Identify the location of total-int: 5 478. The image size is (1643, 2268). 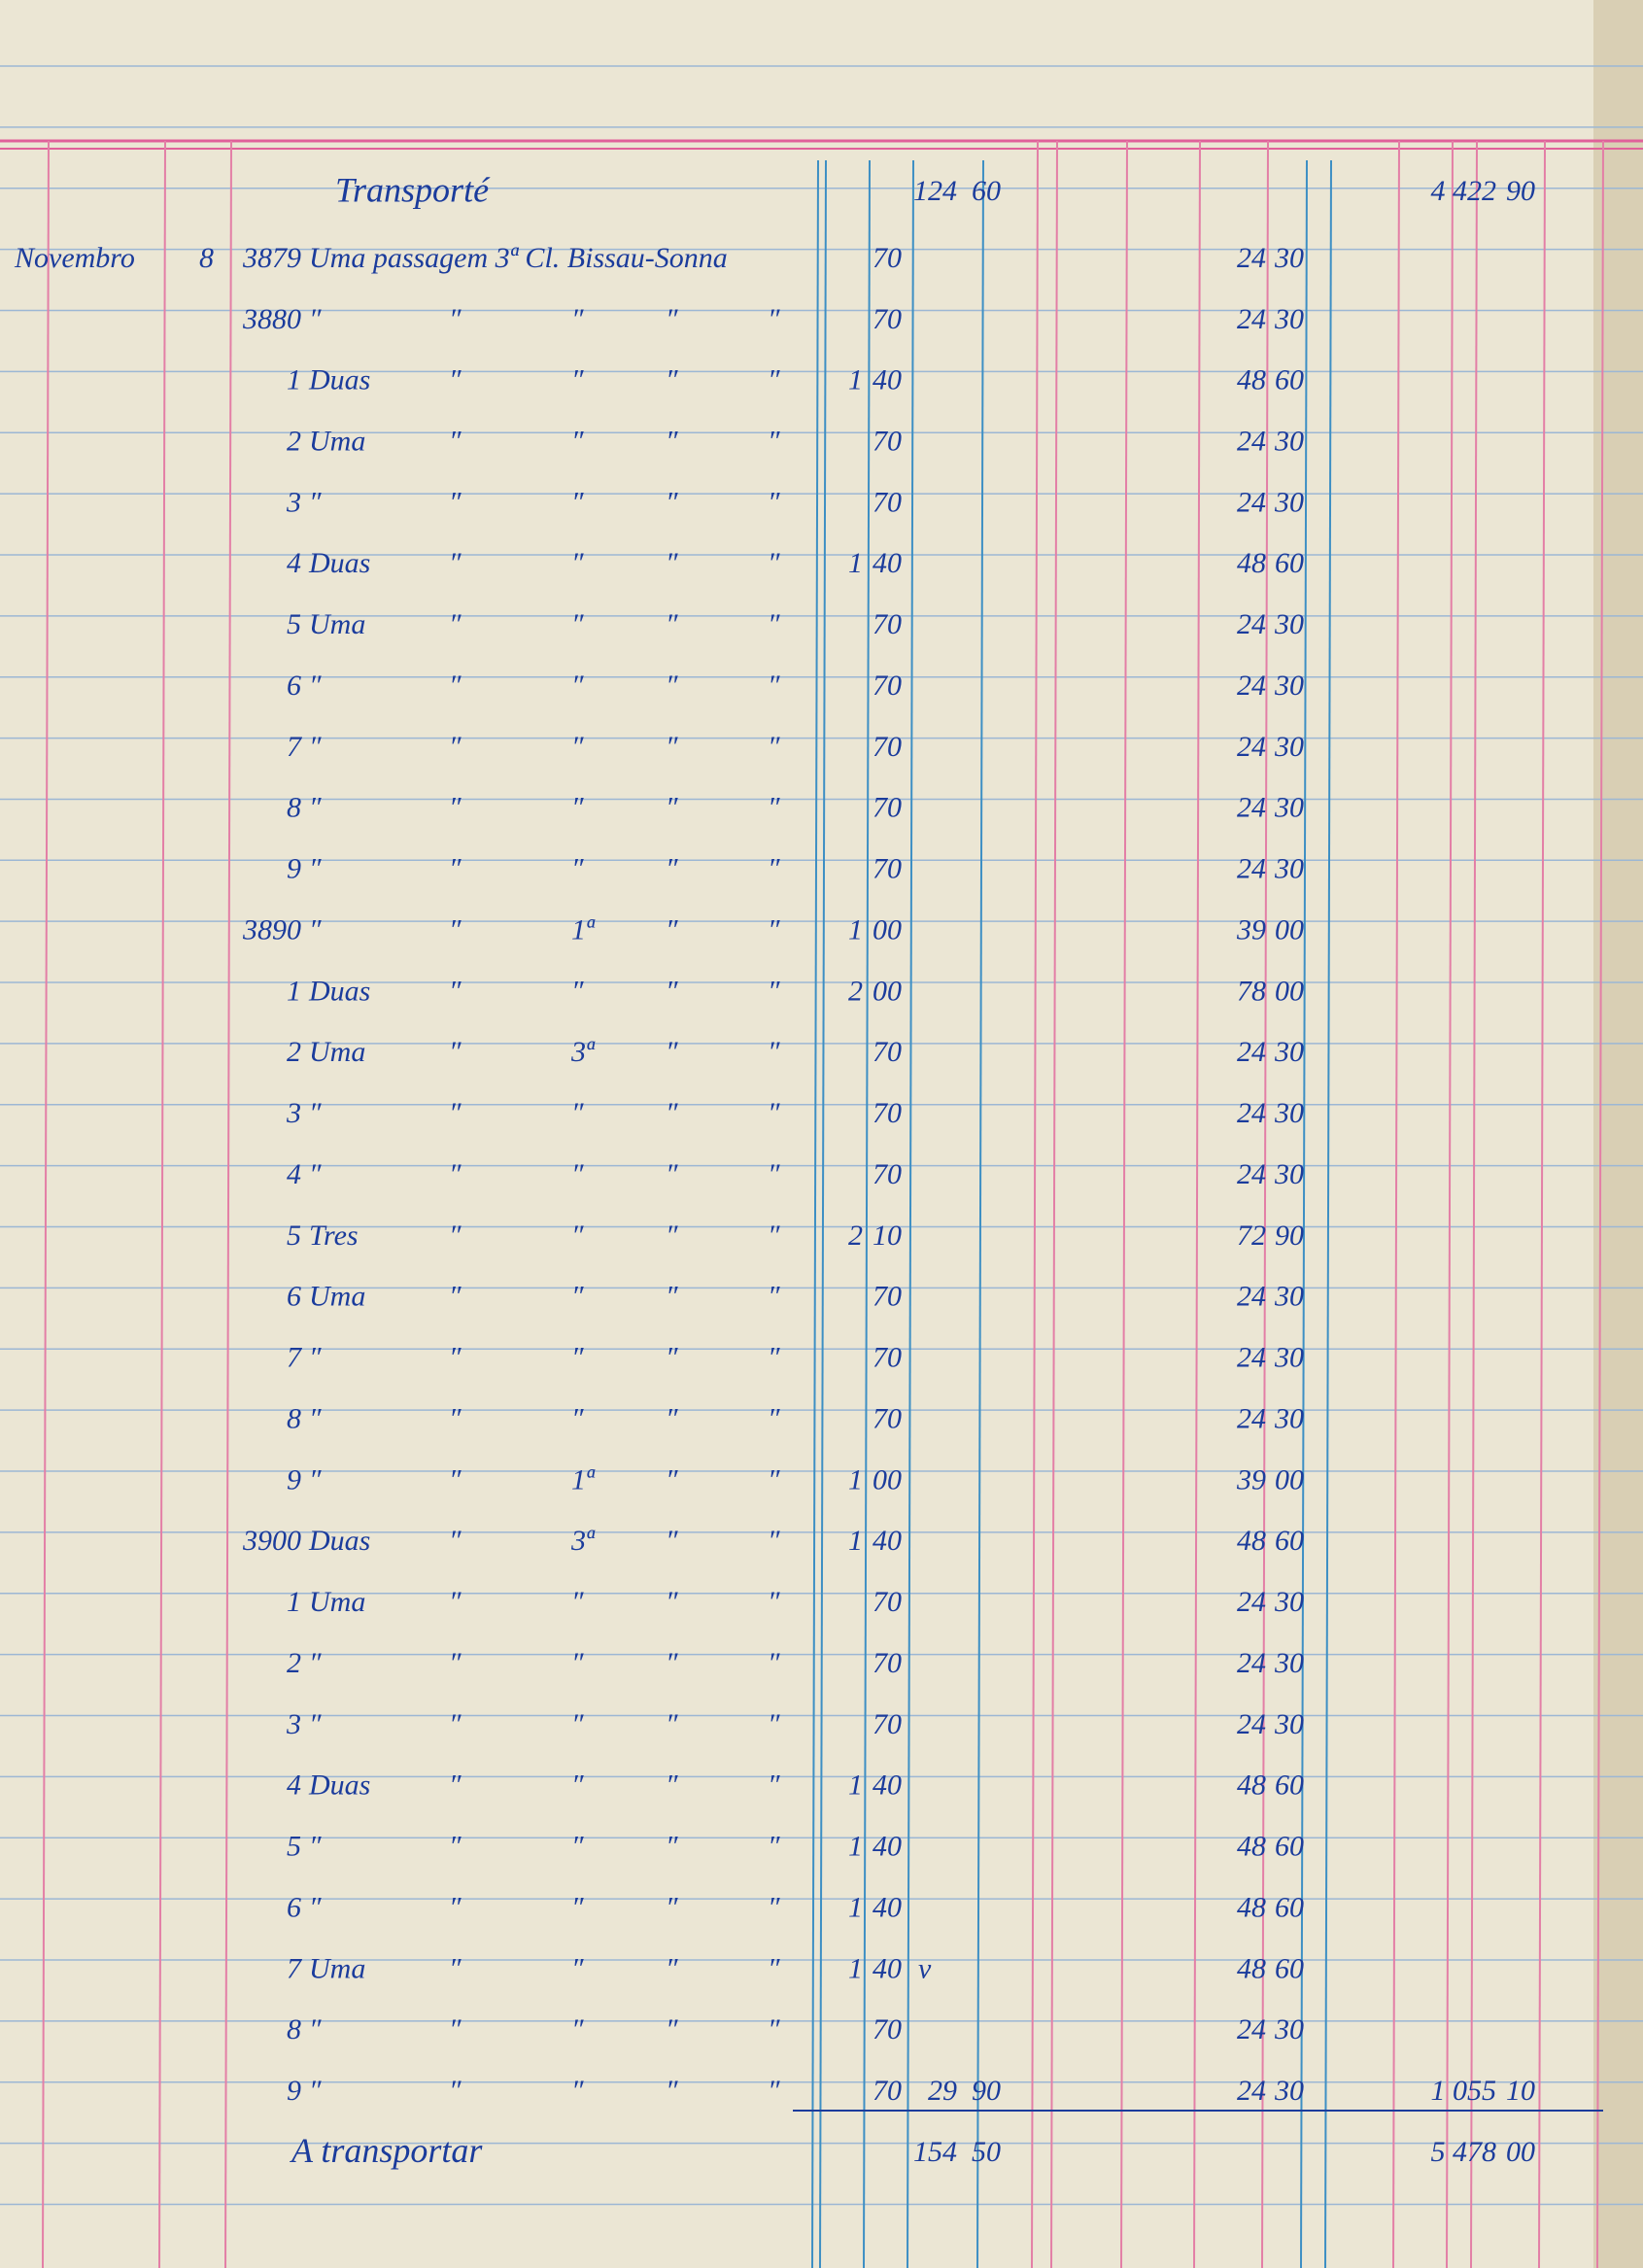
(1464, 2152).